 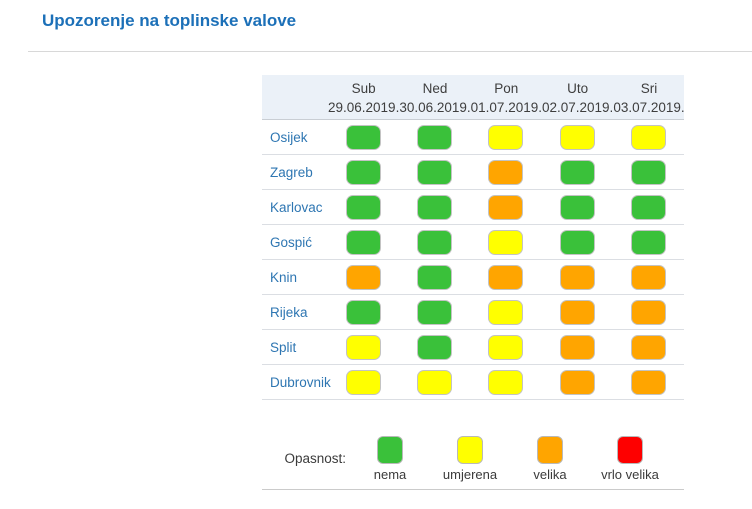 I want to click on city-label: Zagreb, so click(x=291, y=172).